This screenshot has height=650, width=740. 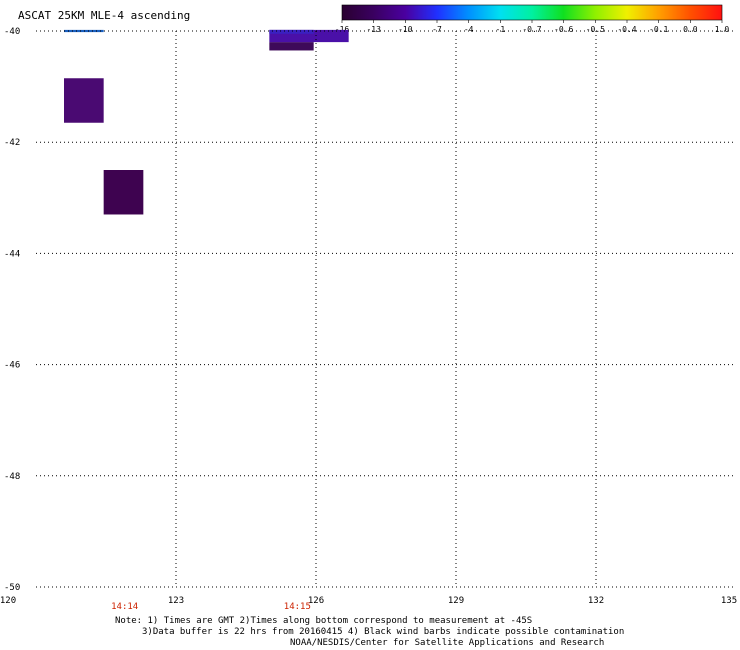 What do you see at coordinates (342, 29) in the screenshot?
I see `colorbar-label: -16` at bounding box center [342, 29].